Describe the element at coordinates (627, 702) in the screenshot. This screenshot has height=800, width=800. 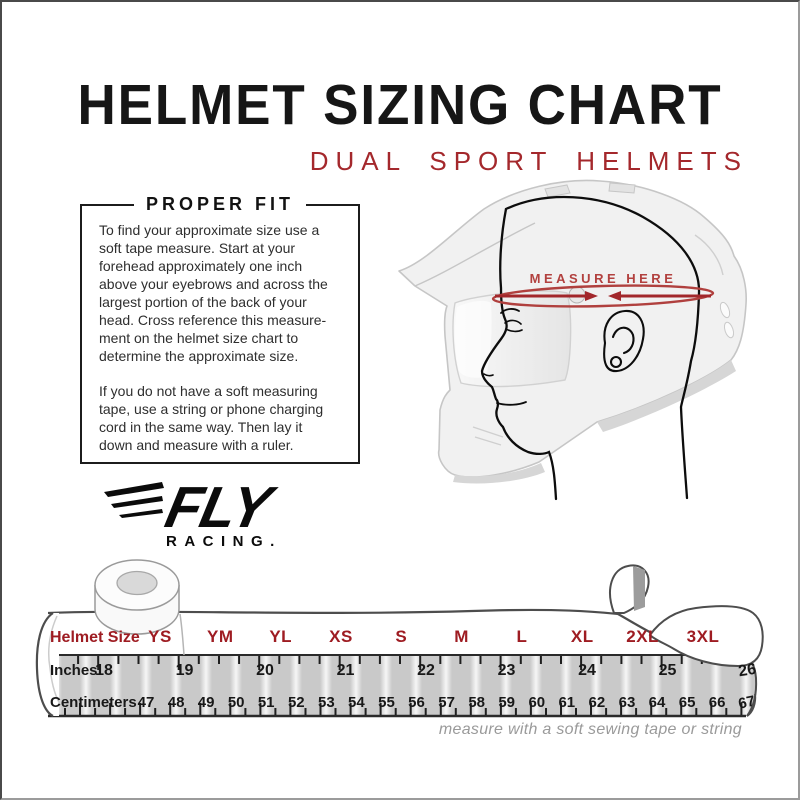
I see `centimeter-value: 63` at that location.